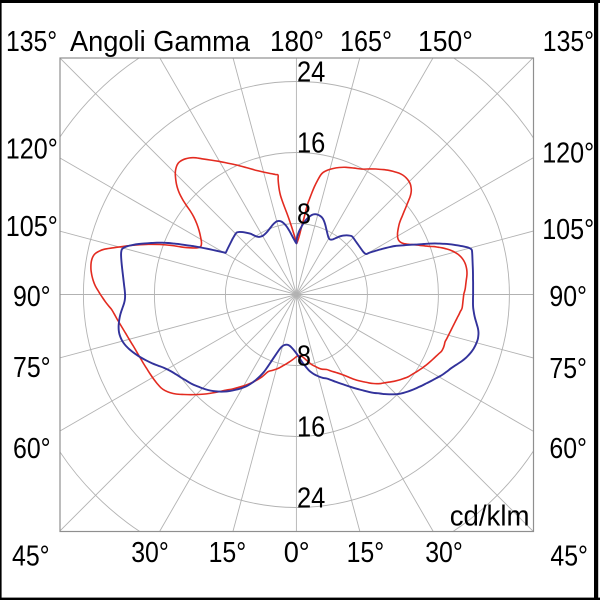  What do you see at coordinates (297, 42) in the screenshot?
I see `svg-text: 180°` at bounding box center [297, 42].